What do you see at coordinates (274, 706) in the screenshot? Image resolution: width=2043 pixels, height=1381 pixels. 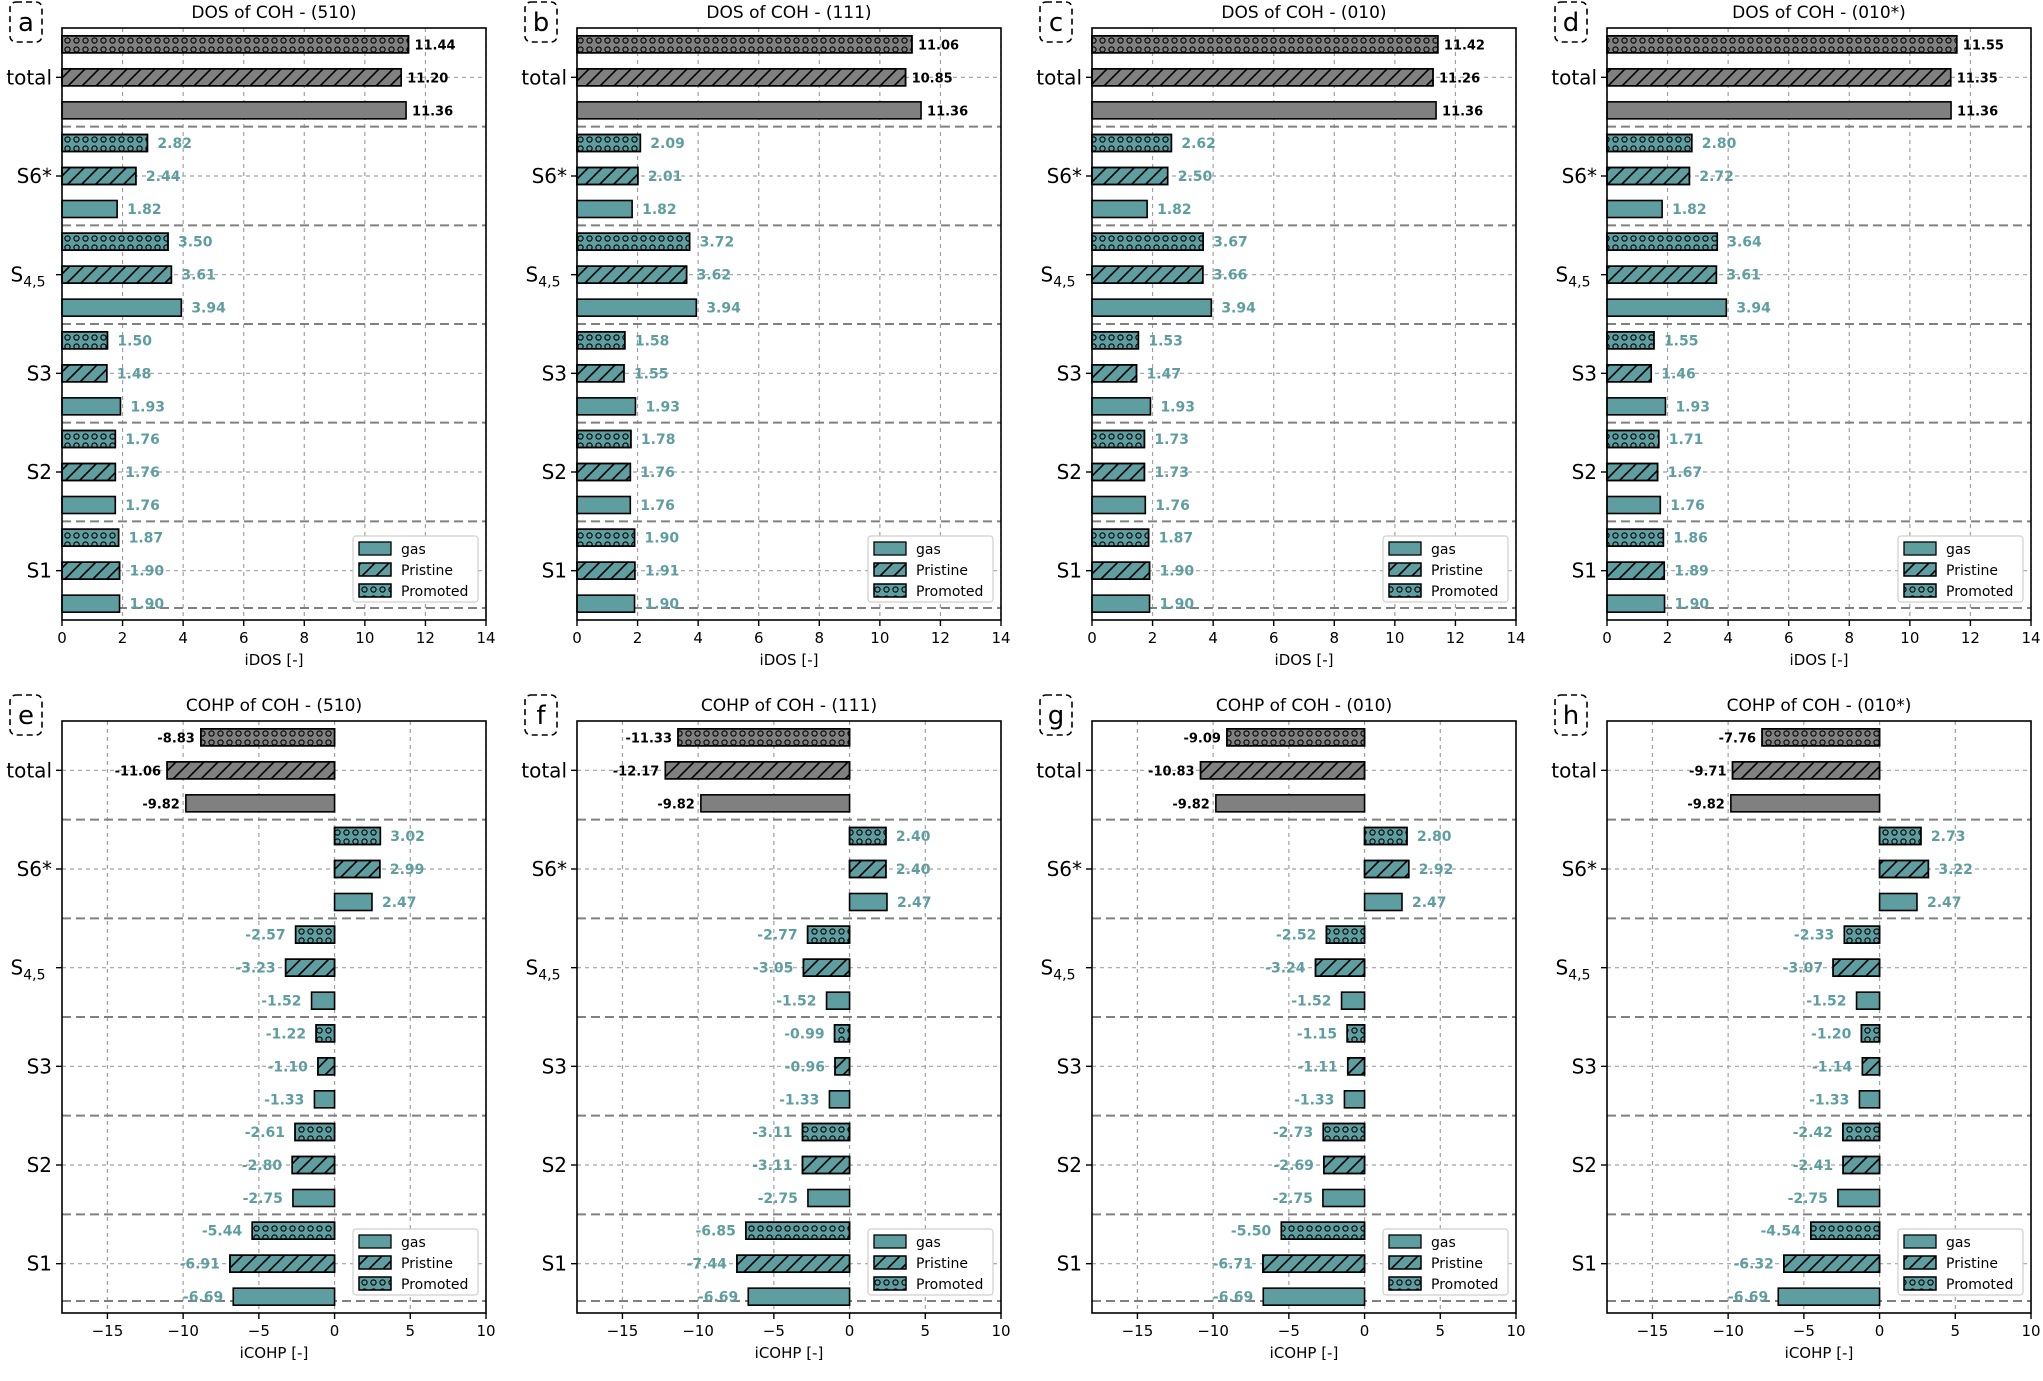 I see `panel-title: COHP of COH - (510)` at bounding box center [274, 706].